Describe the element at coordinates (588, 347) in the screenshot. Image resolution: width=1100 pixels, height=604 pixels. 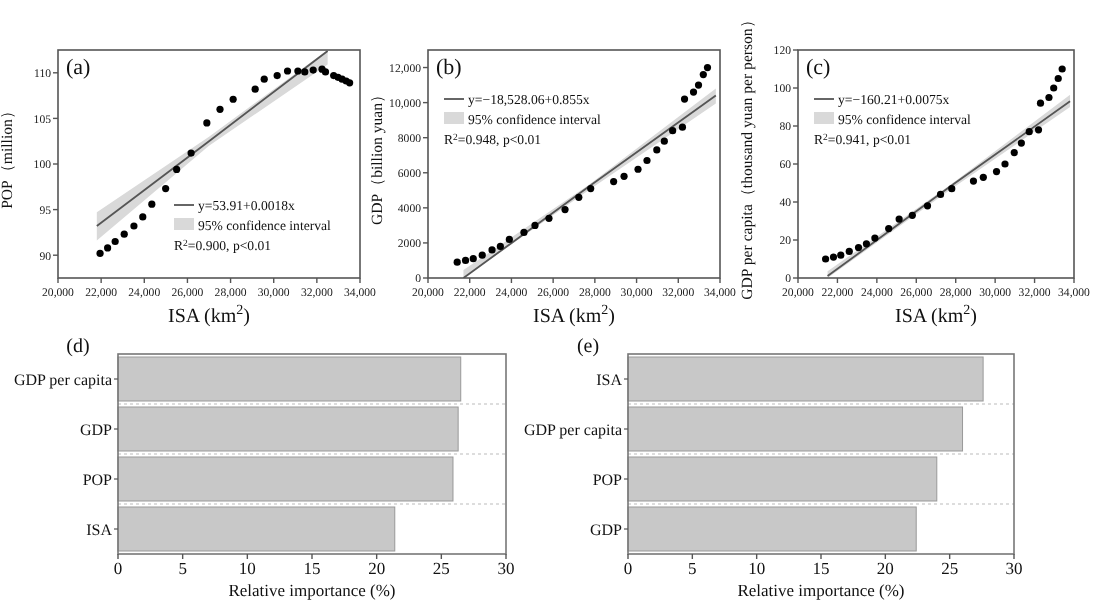
I see `chart-title: (e)` at that location.